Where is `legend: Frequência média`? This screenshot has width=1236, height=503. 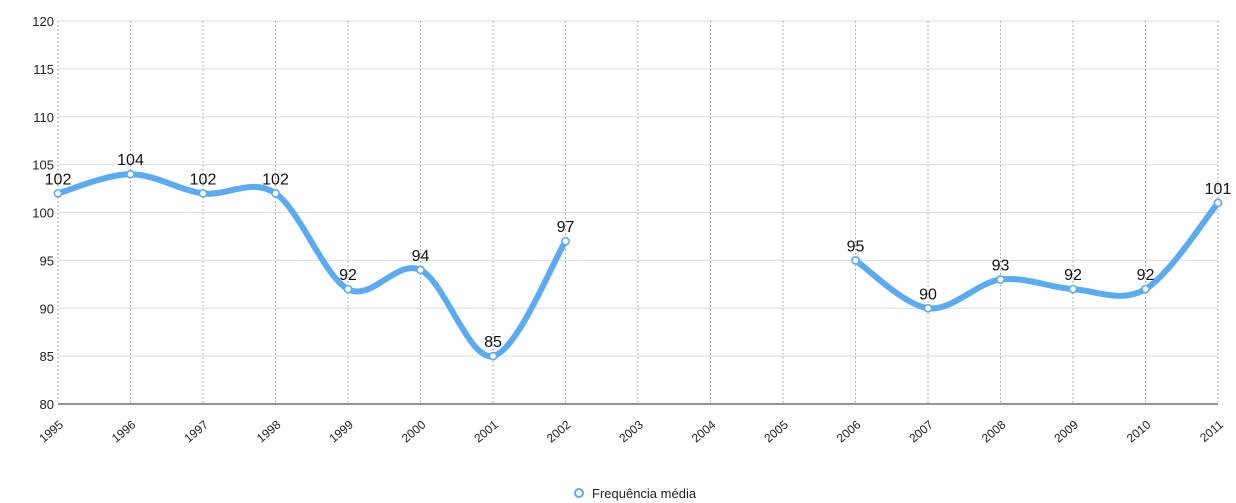 legend: Frequência média is located at coordinates (635, 493).